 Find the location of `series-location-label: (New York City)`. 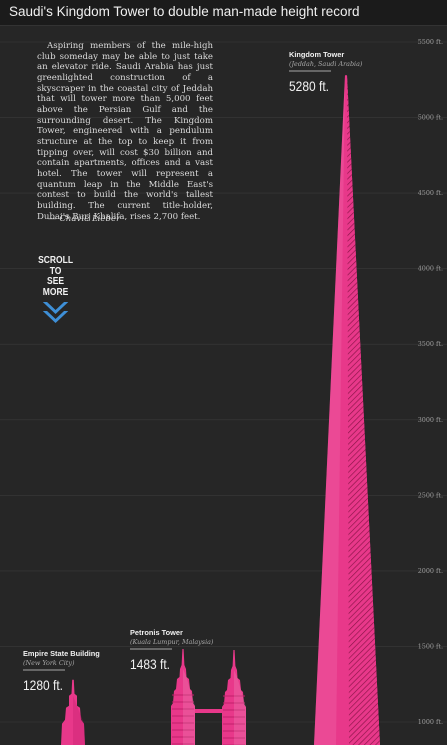

series-location-label: (New York City) is located at coordinates (49, 663).